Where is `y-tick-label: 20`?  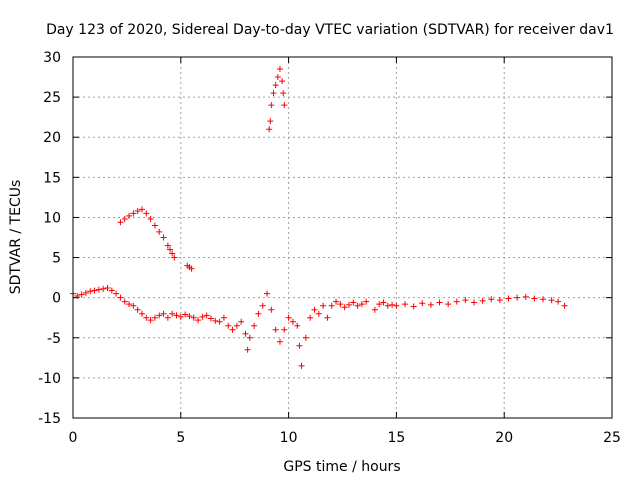 y-tick-label: 20 is located at coordinates (52, 138).